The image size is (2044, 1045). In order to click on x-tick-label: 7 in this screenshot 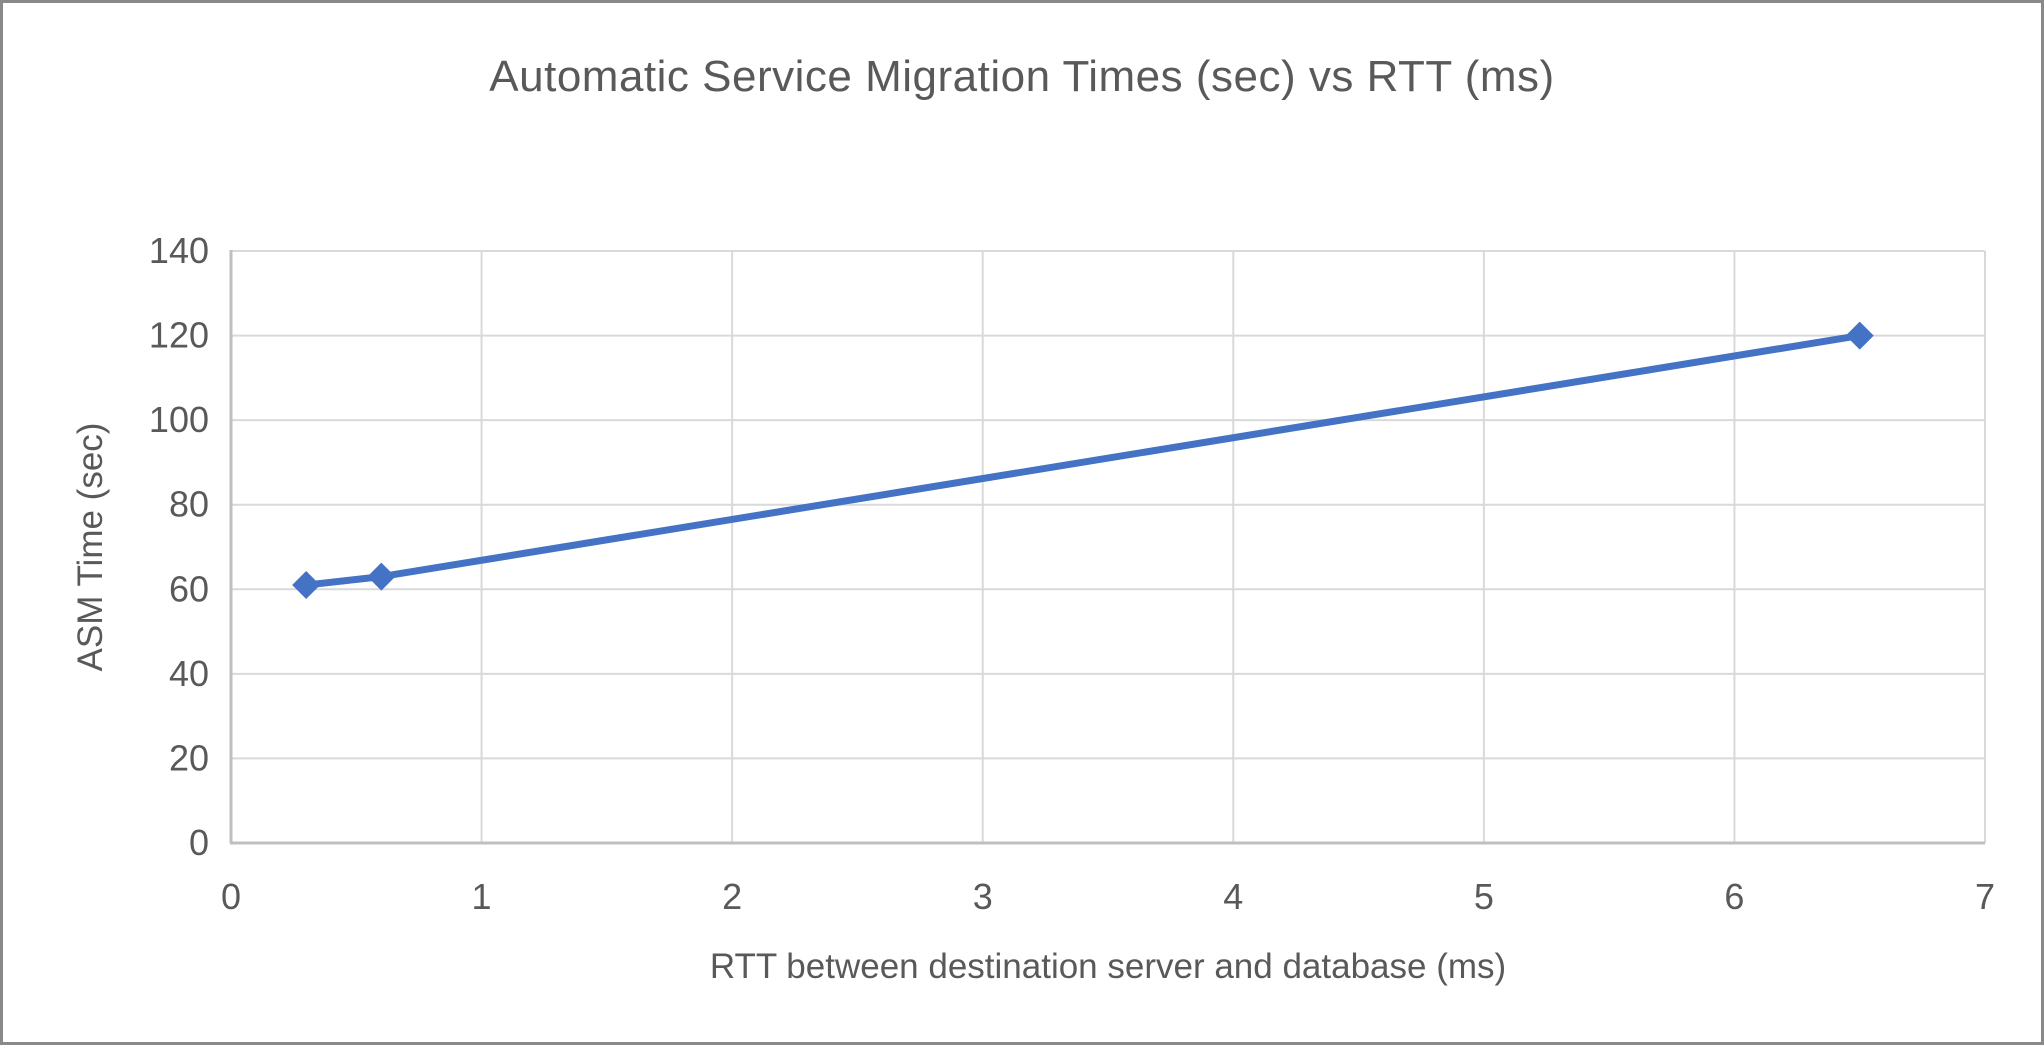, I will do `click(1985, 896)`.